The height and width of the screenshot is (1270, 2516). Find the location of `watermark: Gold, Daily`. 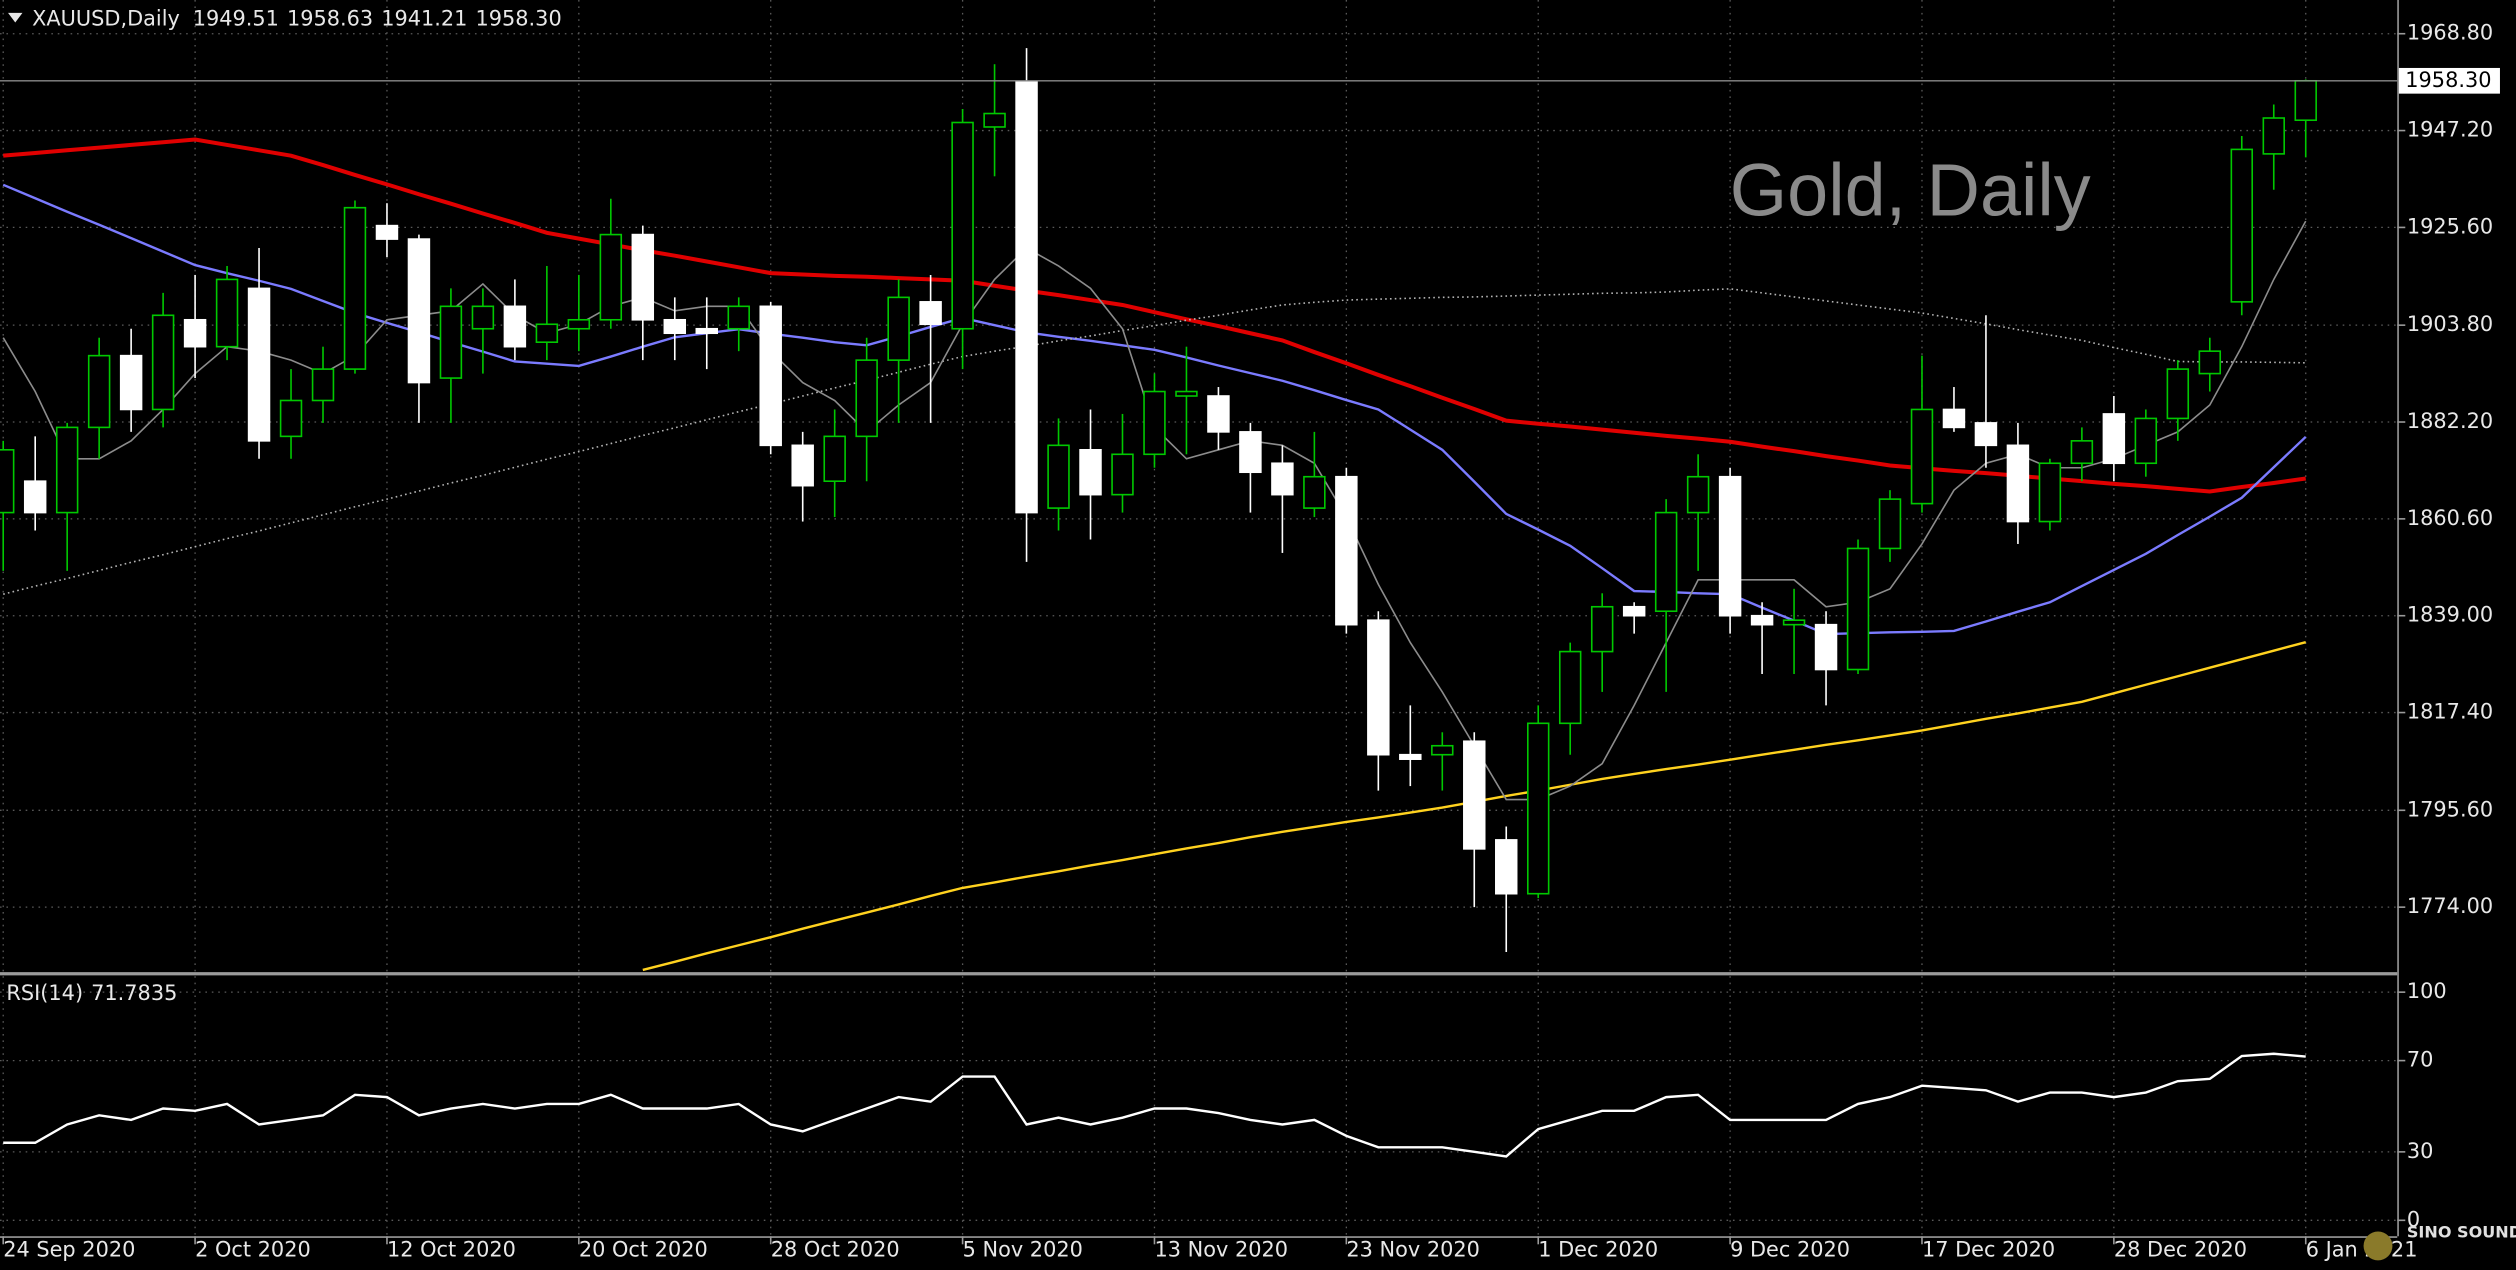

watermark: Gold, Daily is located at coordinates (1910, 189).